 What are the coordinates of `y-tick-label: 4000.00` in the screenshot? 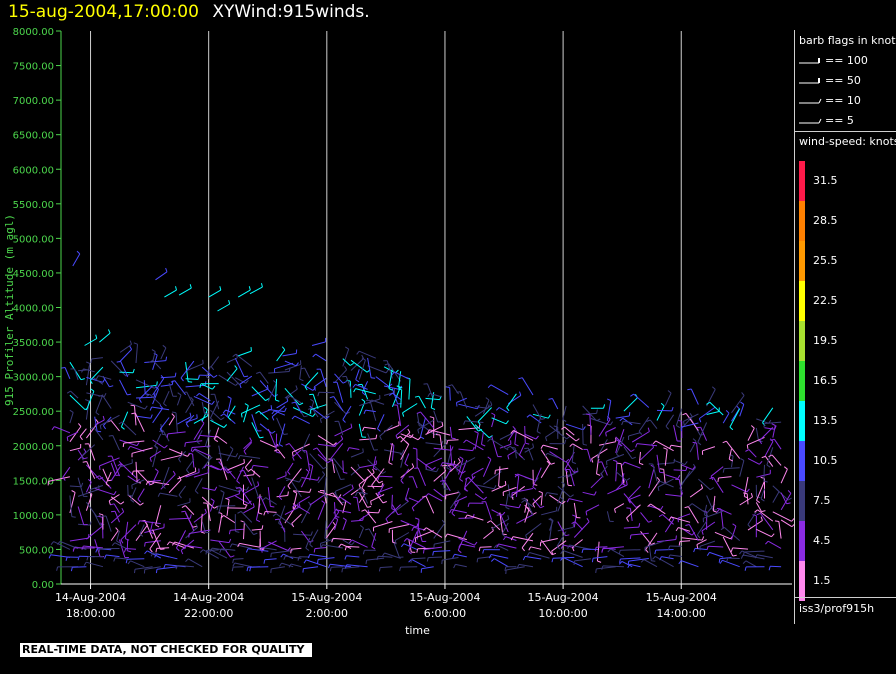 It's located at (33, 309).